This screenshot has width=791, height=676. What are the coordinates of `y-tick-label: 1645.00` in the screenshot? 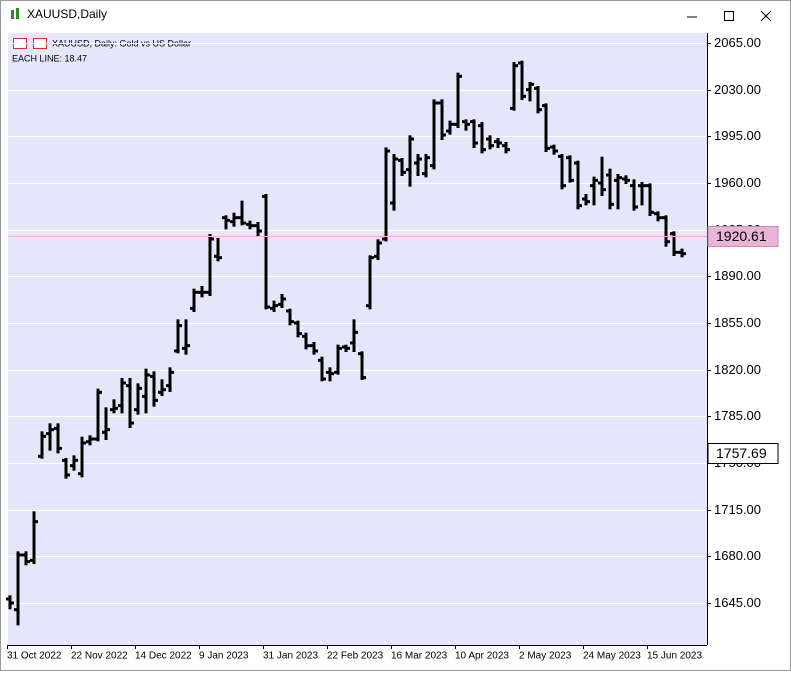 It's located at (737, 602).